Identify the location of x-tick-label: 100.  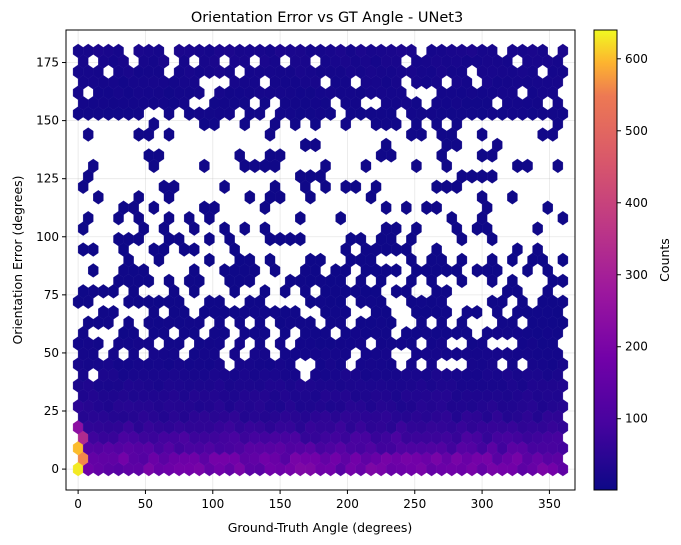
(212, 504).